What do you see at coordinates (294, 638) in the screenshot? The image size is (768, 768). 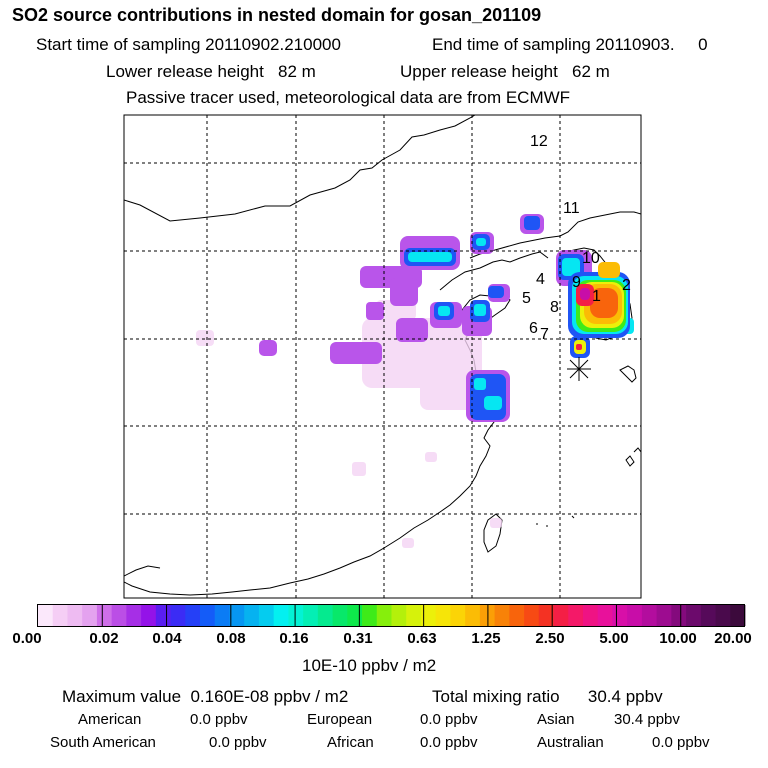 I see `colorbar-tick: 0.16` at bounding box center [294, 638].